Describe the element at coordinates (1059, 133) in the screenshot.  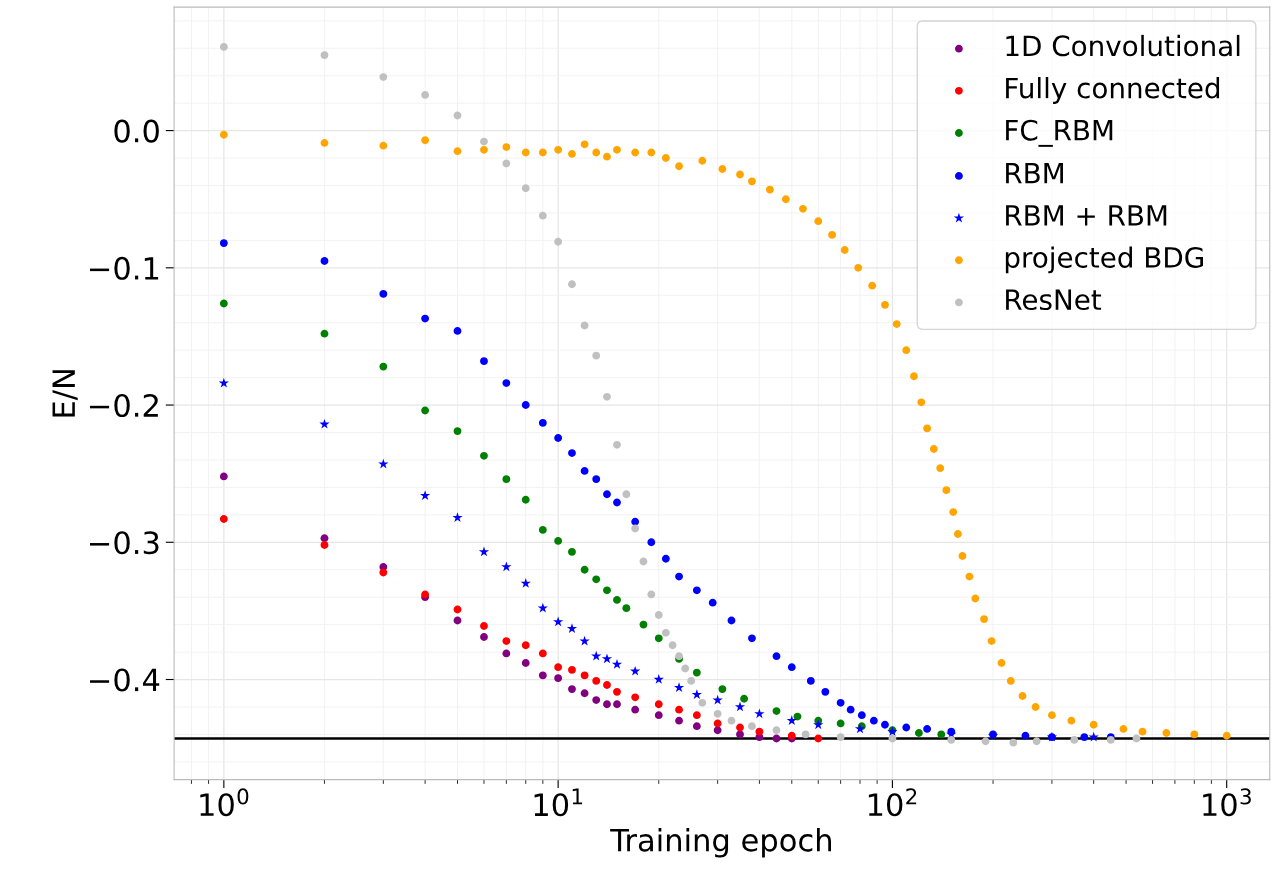
I see `legend-label: FC_RBM` at that location.